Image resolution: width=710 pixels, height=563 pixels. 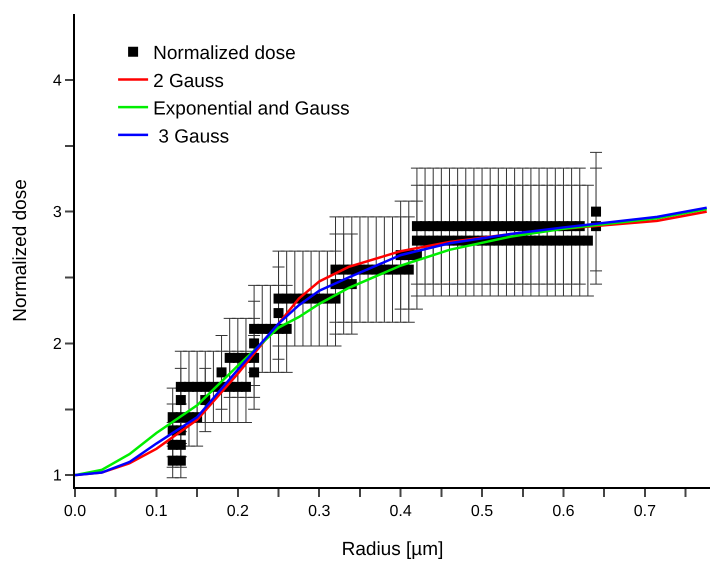 I want to click on legend-label: 3 Gauss, so click(x=191, y=137).